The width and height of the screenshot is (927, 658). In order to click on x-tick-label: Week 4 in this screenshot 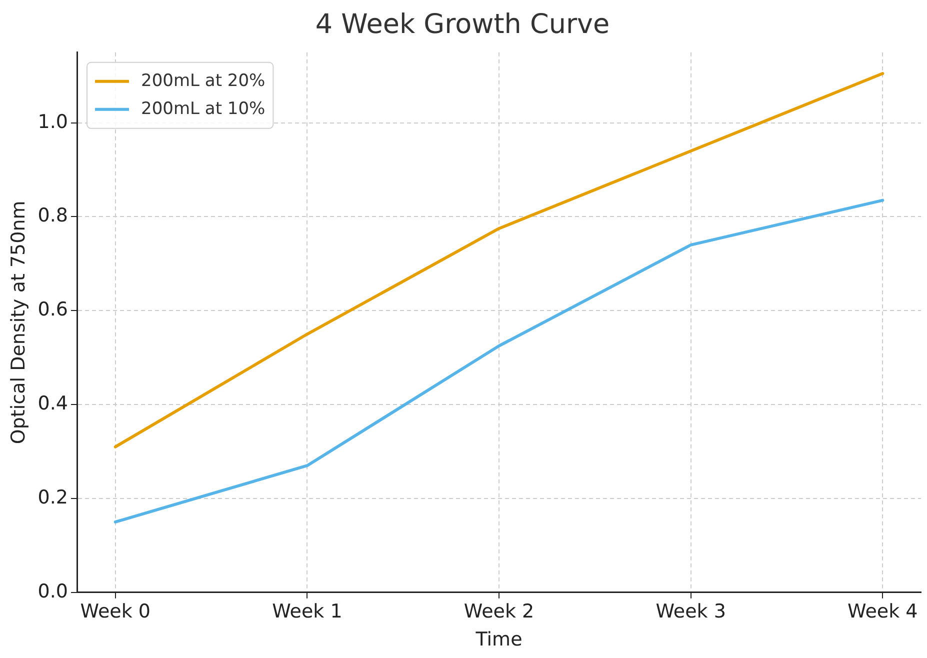, I will do `click(883, 611)`.